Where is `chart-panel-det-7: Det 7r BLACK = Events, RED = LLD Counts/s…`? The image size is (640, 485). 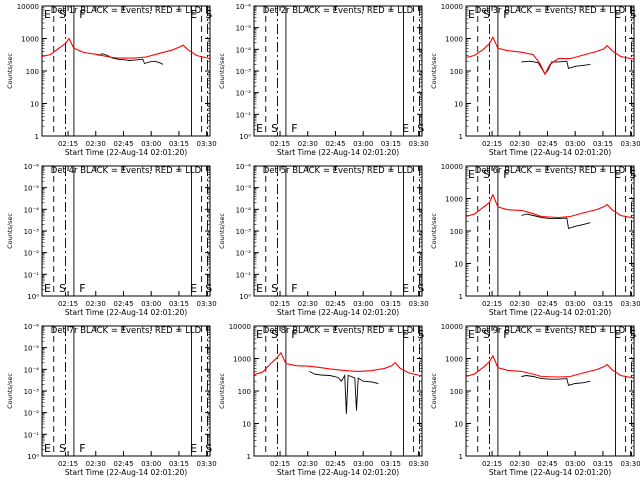 chart-panel-det-7: Det 7r BLACK = Events, RED = LLD Counts/s… is located at coordinates (111, 400).